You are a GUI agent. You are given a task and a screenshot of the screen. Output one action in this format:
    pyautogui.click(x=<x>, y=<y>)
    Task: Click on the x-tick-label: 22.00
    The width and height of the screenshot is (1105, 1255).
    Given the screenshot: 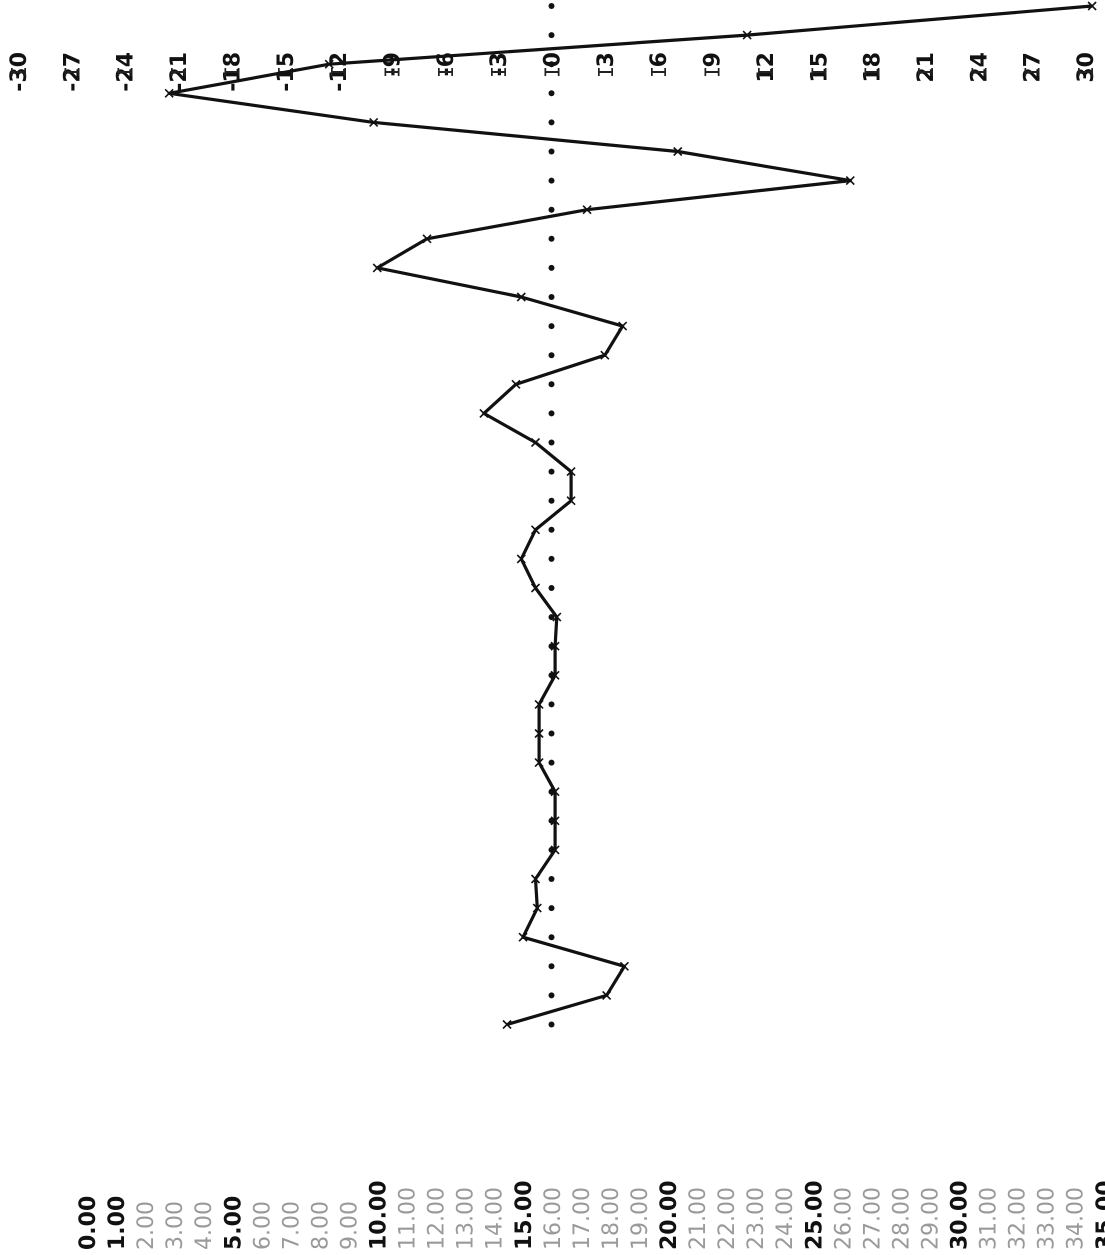 What is the action you would take?
    pyautogui.click(x=727, y=1218)
    